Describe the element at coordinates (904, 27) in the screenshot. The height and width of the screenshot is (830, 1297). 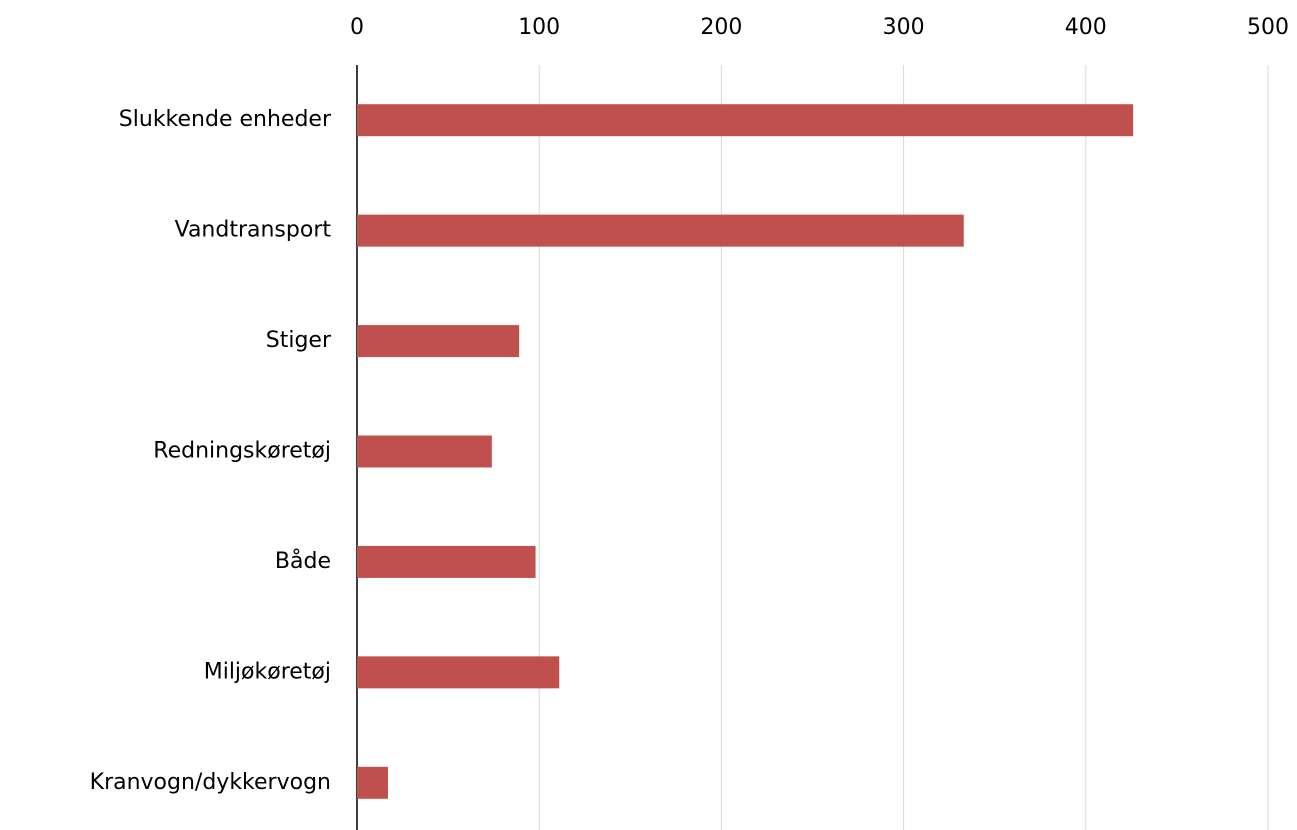
I see `x-tick-label: 300` at that location.